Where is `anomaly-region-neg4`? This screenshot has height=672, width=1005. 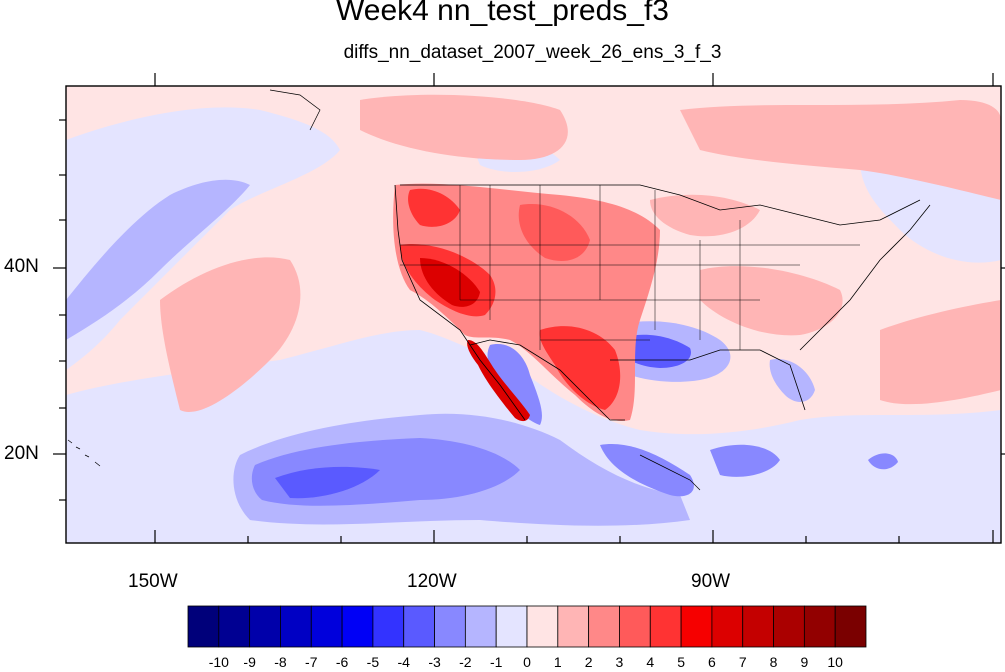
anomaly-region-neg4 is located at coordinates (327, 482).